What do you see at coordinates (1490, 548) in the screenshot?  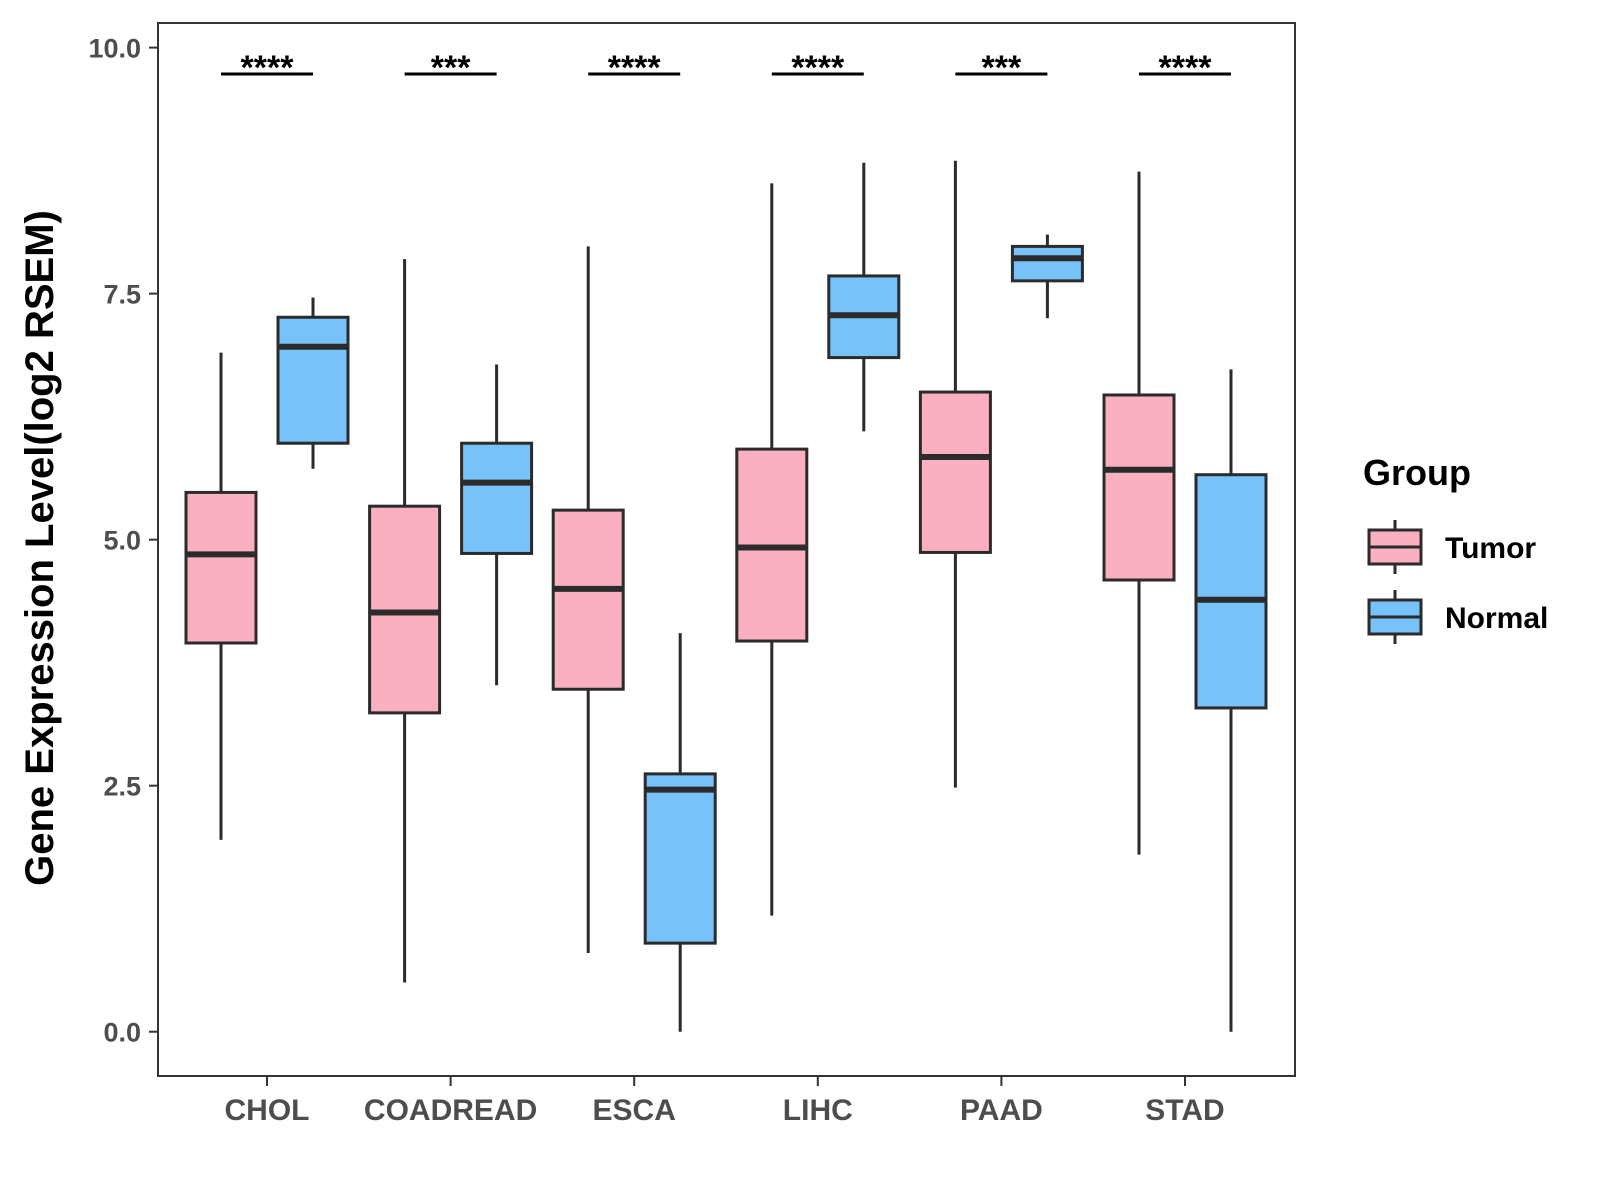 I see `legend-label-tumor: Tumor` at bounding box center [1490, 548].